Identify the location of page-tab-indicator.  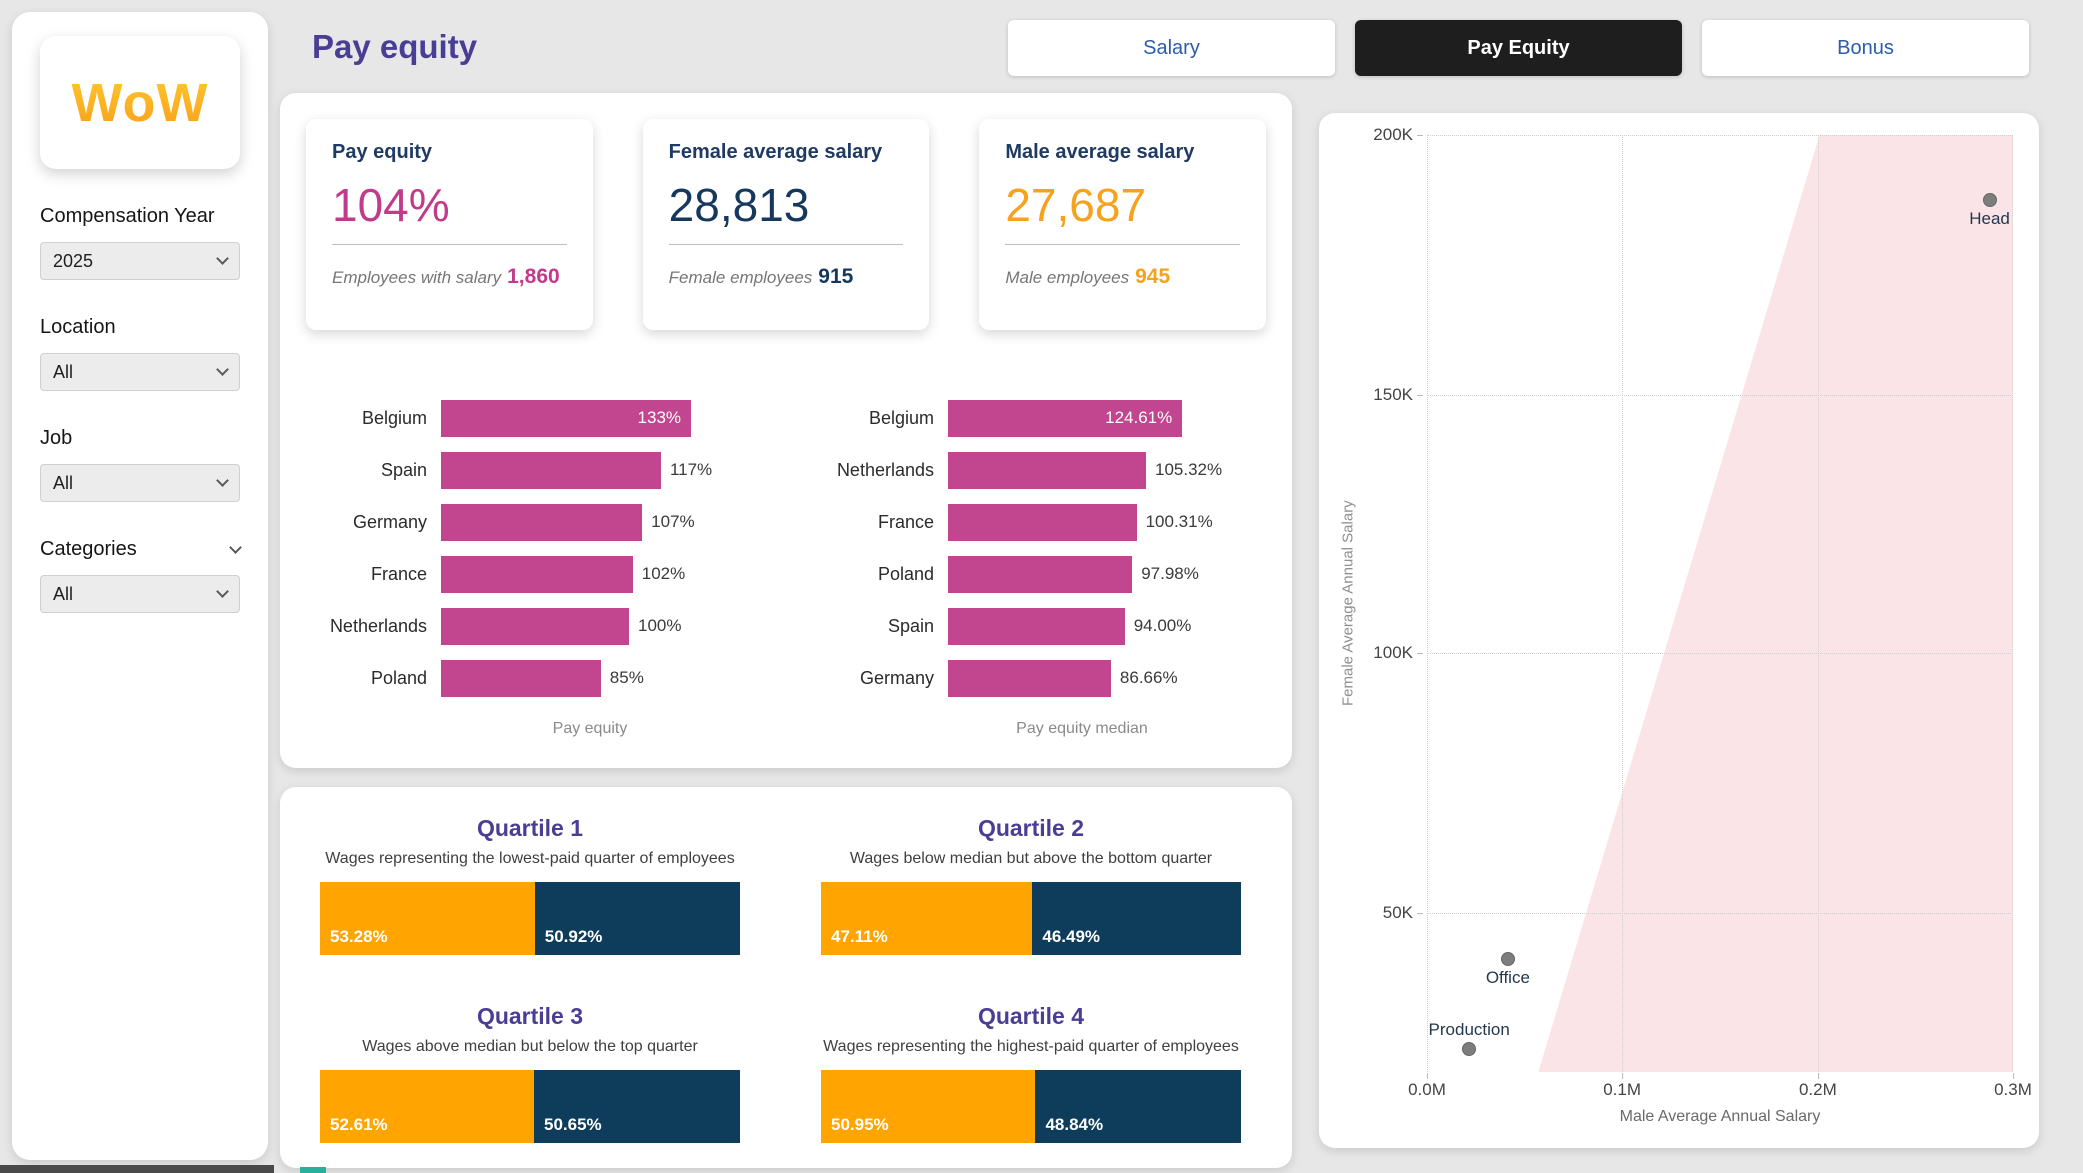
(313, 1170).